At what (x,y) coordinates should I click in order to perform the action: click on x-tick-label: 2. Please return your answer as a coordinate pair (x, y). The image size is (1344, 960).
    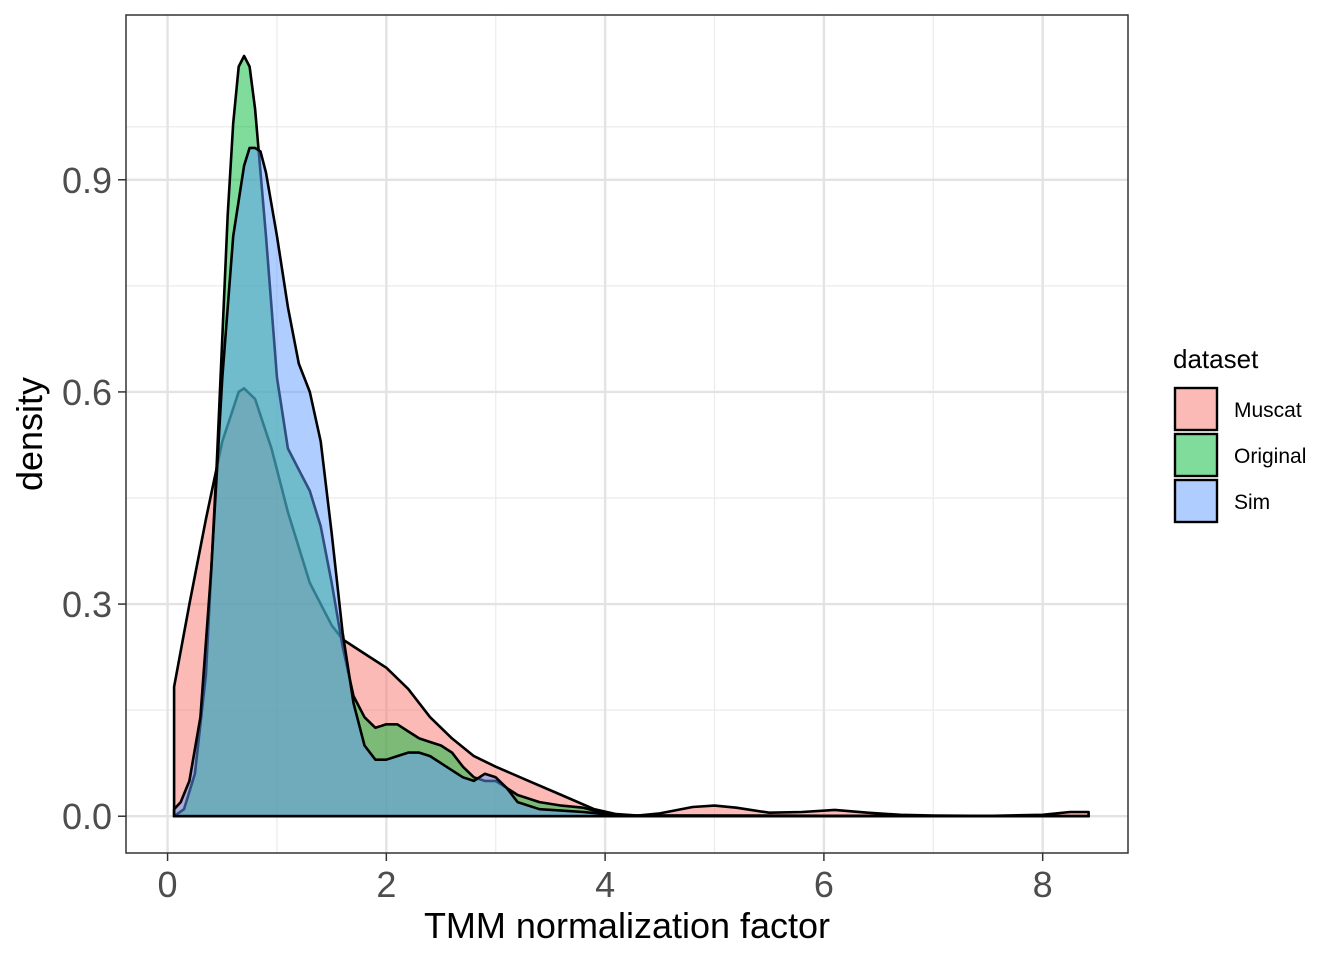
    Looking at the image, I should click on (386, 884).